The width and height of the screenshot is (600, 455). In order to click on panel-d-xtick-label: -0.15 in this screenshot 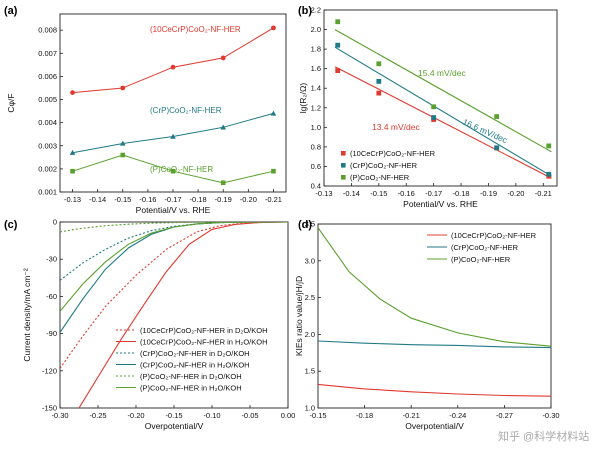, I will do `click(317, 415)`.